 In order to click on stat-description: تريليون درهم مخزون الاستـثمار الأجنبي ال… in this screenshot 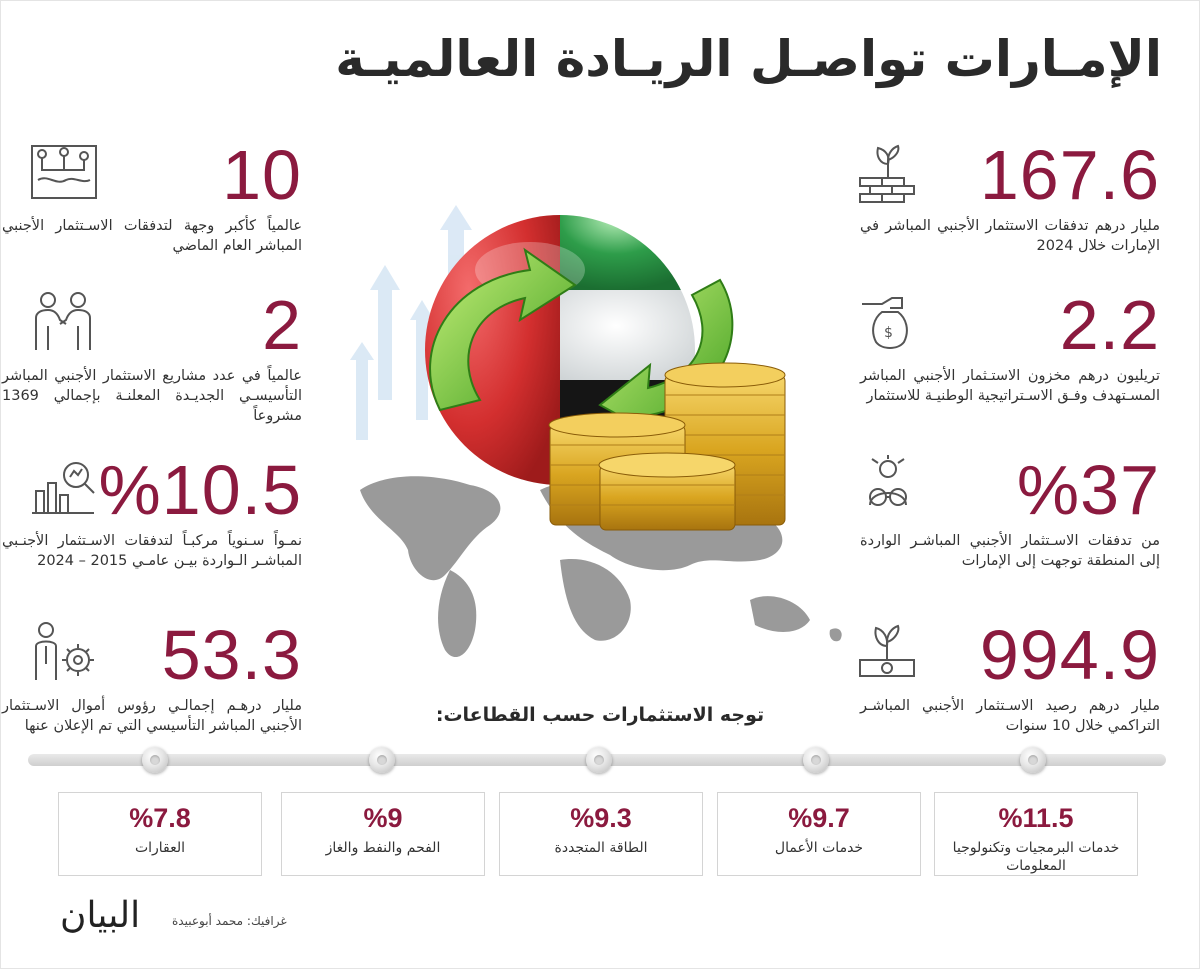, I will do `click(1010, 386)`.